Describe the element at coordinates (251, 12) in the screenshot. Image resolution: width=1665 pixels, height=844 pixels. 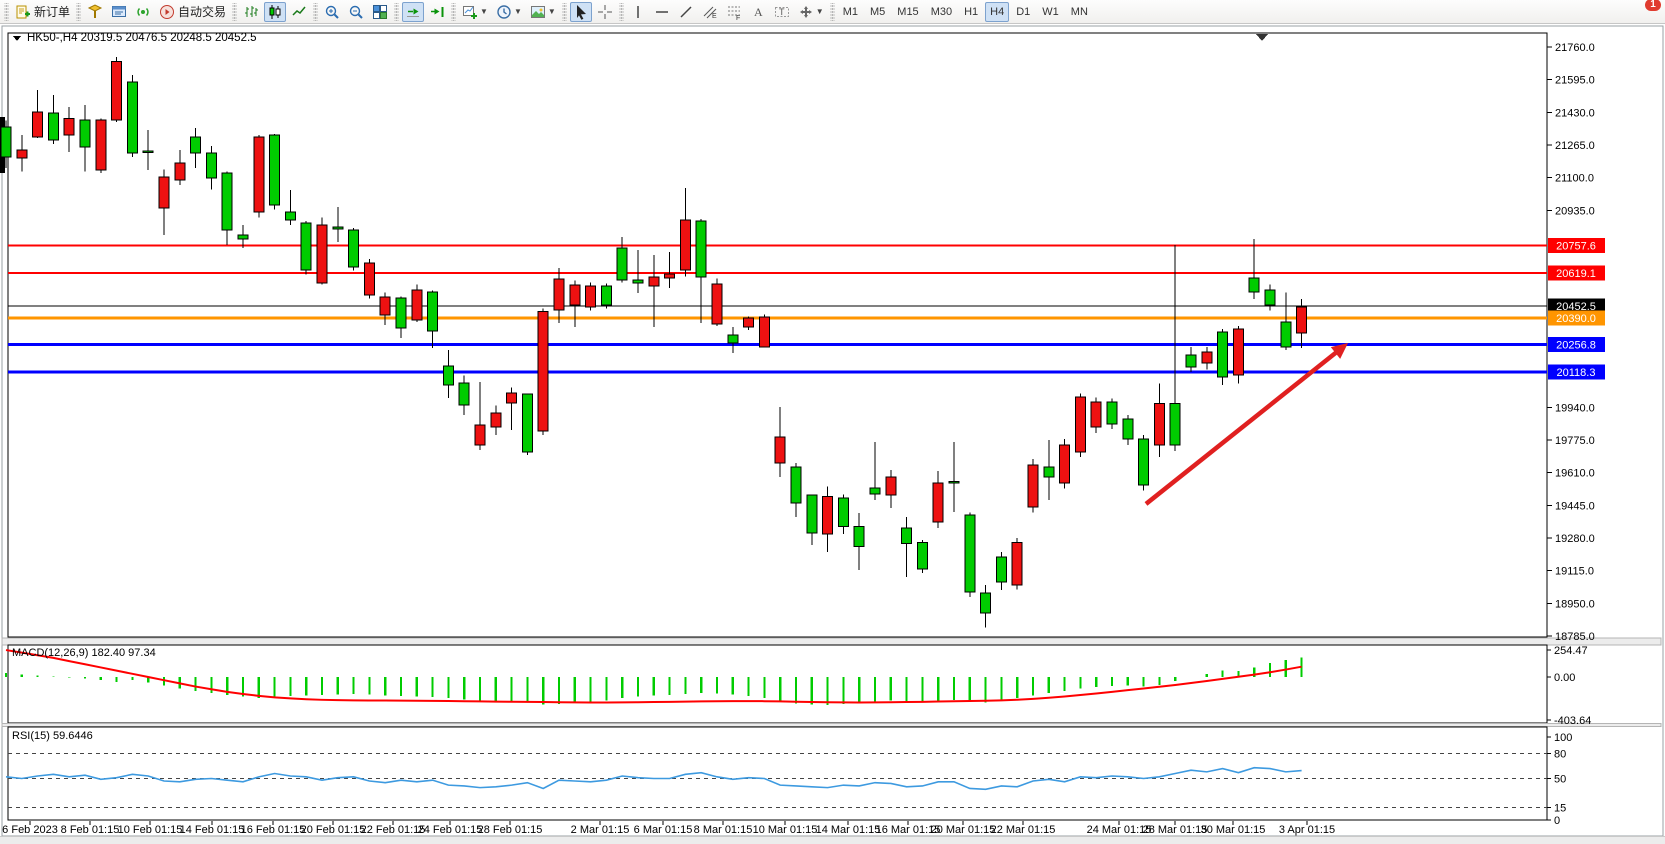
I see `bar-chart-button` at that location.